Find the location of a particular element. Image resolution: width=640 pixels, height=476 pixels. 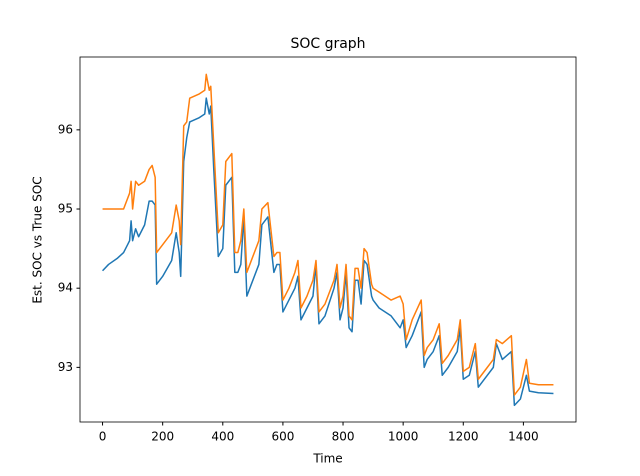

x-tick-label: 400 is located at coordinates (222, 437).